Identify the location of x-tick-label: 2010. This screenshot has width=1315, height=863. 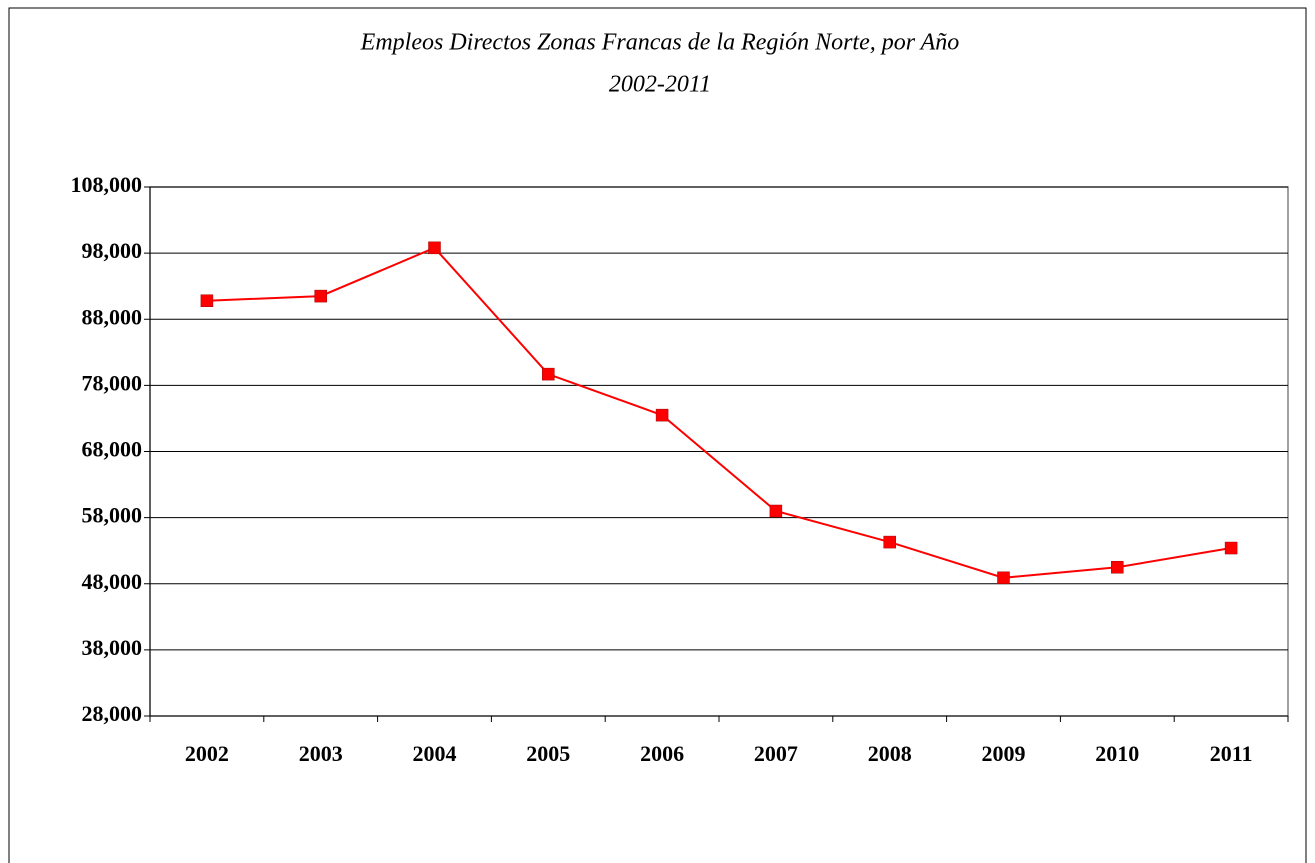
(1117, 753).